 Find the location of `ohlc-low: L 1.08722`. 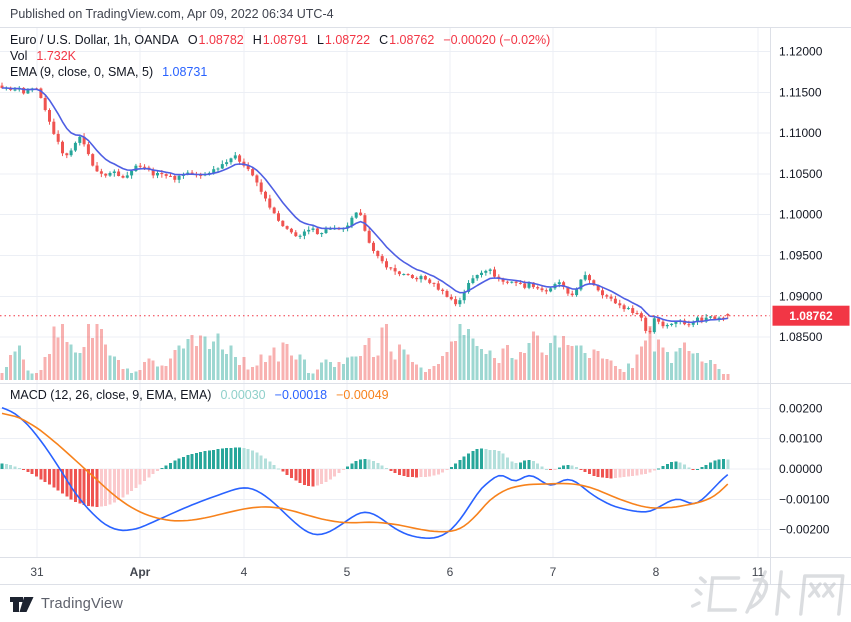

ohlc-low: L 1.08722 is located at coordinates (343, 40).